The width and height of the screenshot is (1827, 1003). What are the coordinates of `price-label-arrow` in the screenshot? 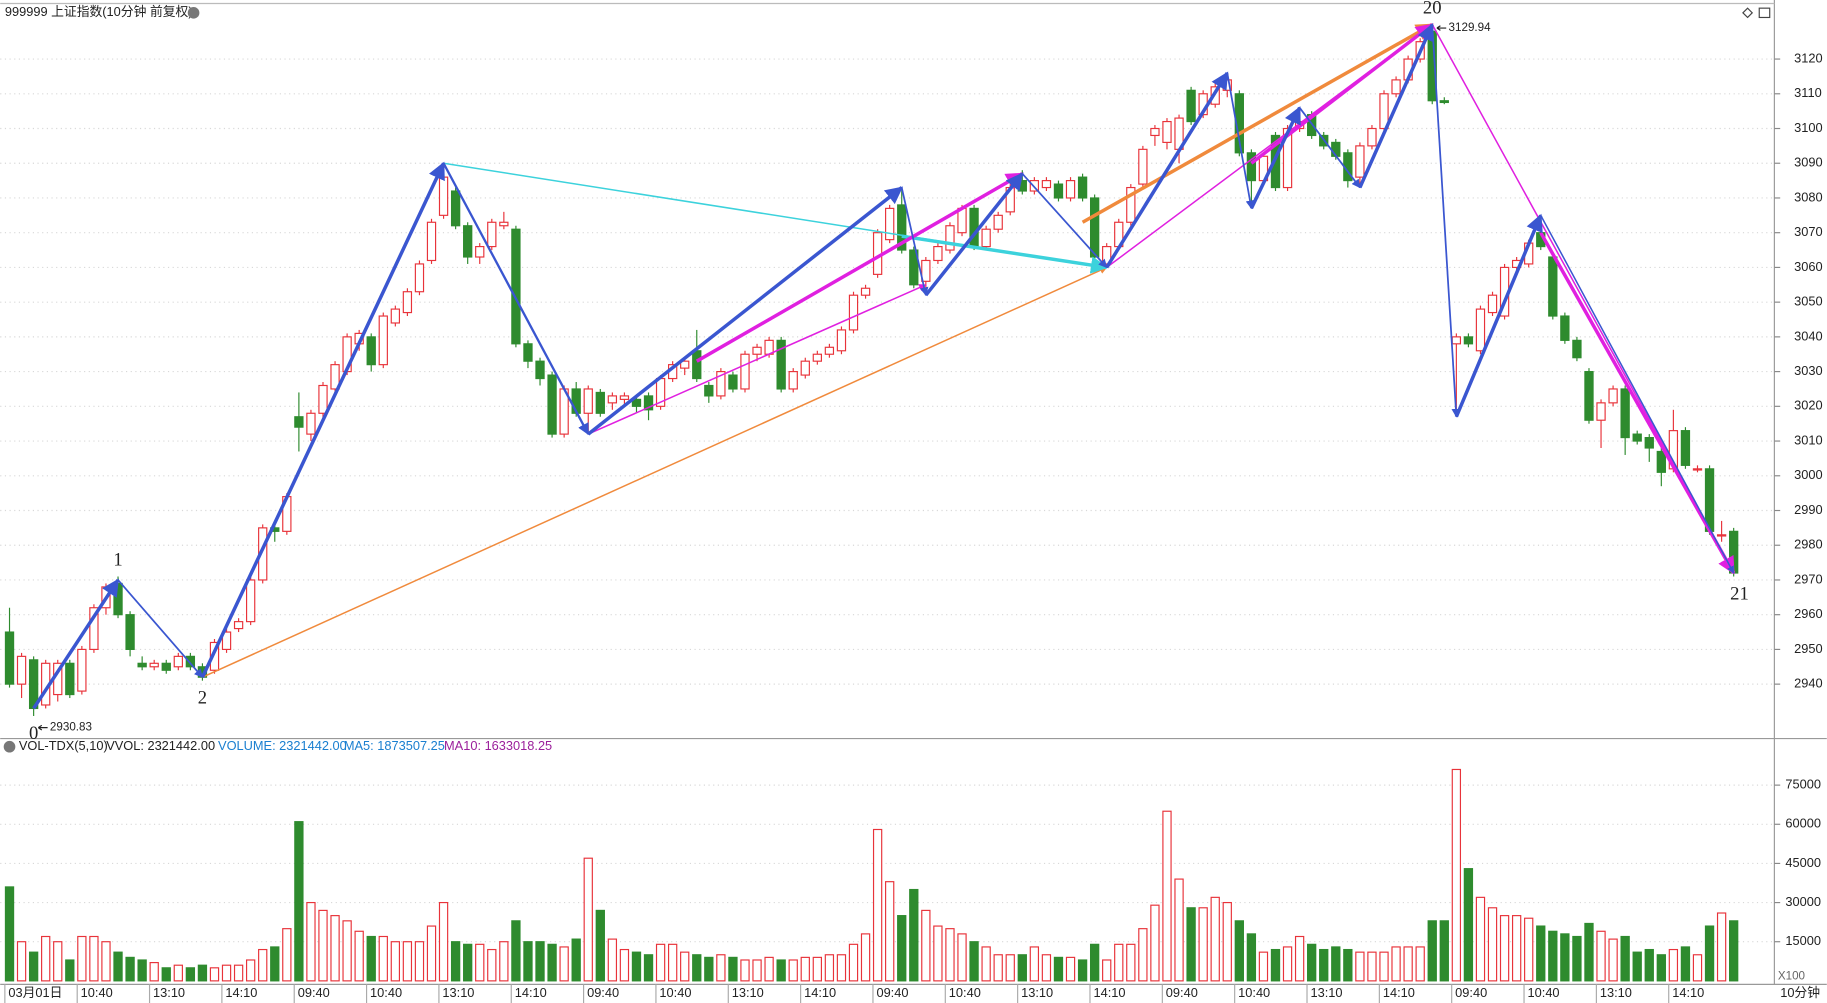 It's located at (42, 727).